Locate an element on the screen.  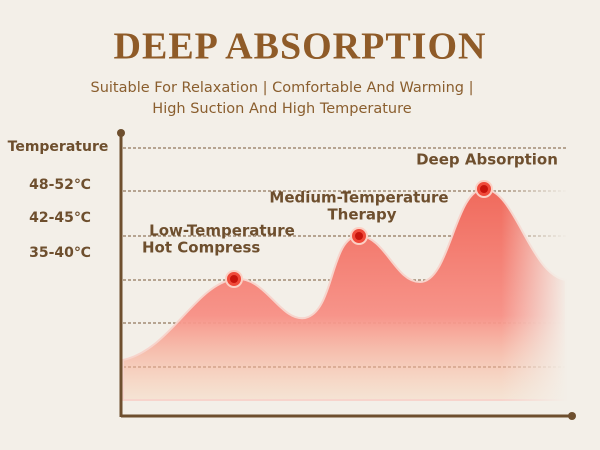
axis-label: Temperature is located at coordinates (58, 147).